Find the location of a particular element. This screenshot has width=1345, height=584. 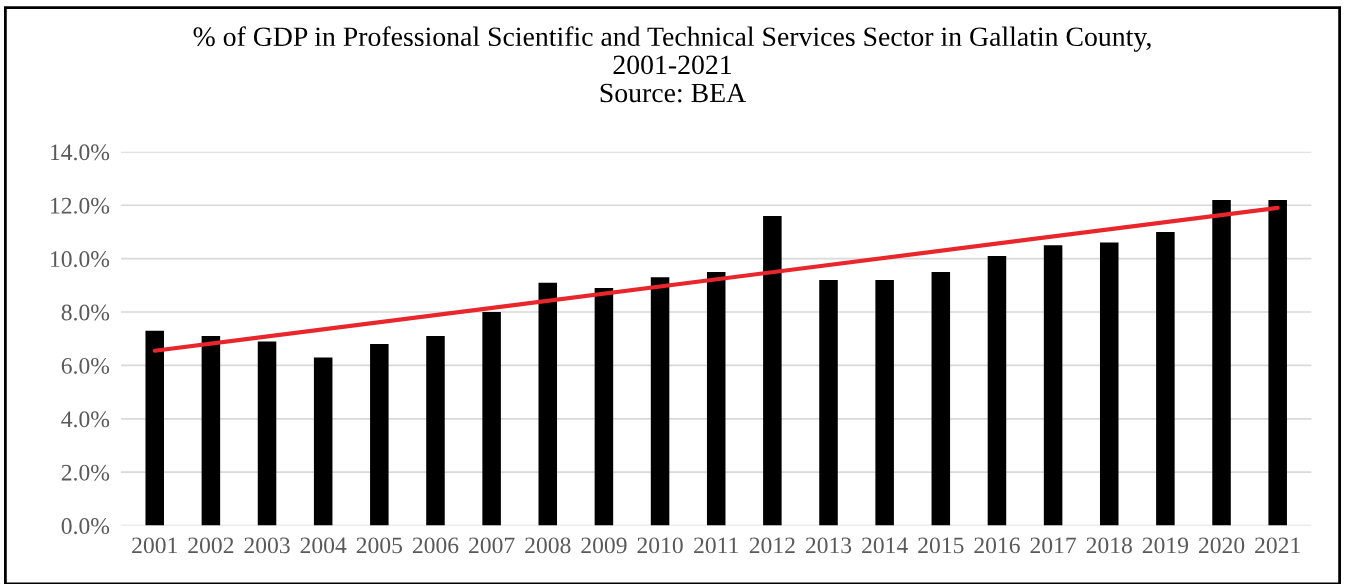

x-tick-label: 2018 is located at coordinates (1109, 545).